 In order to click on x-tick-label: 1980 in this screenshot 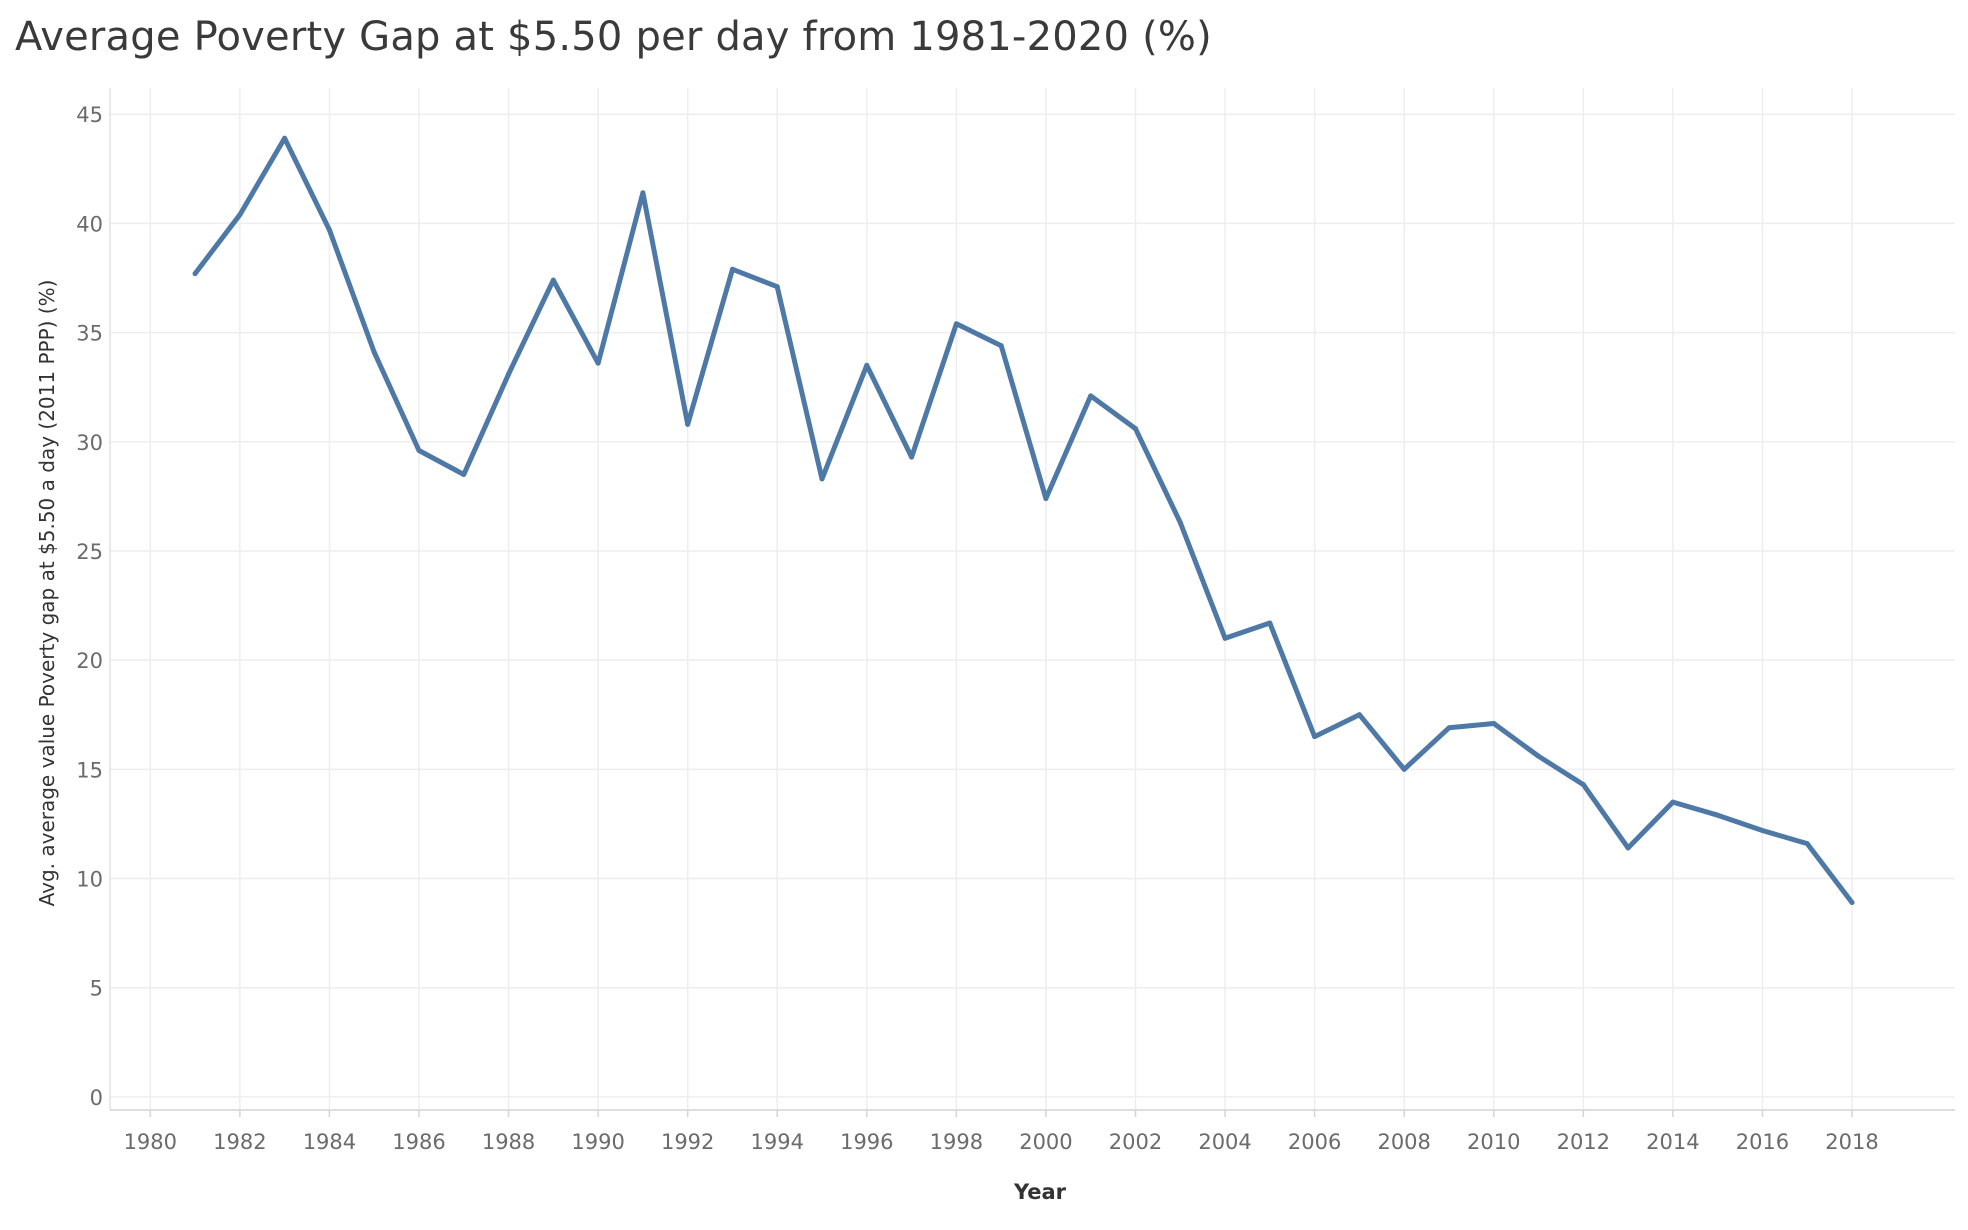, I will do `click(150, 1142)`.